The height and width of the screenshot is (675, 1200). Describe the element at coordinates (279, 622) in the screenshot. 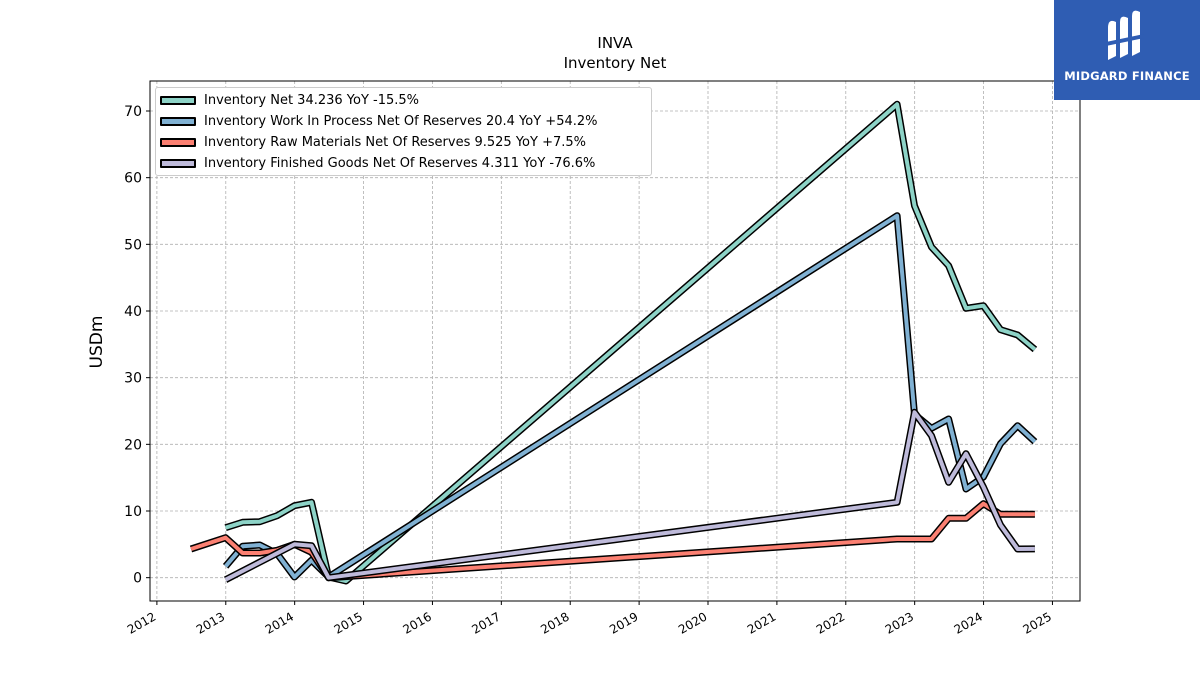

I see `x-tick-label: 2014` at that location.